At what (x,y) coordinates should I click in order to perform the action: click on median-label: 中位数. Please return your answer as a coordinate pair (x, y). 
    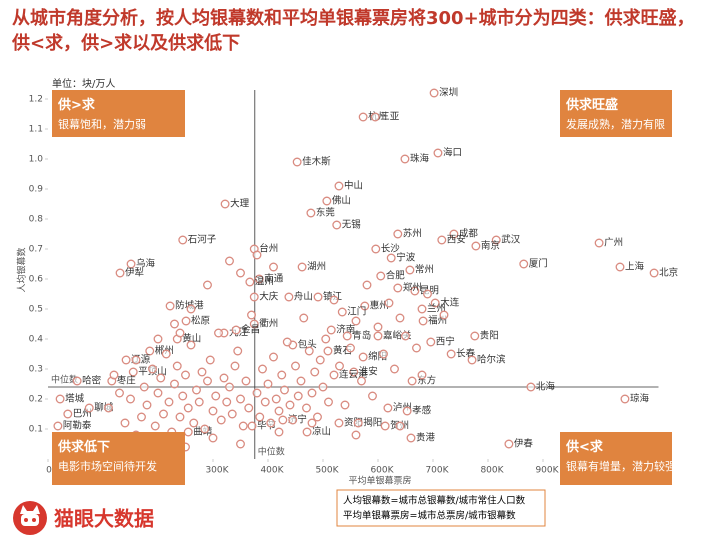
    Looking at the image, I should click on (271, 452).